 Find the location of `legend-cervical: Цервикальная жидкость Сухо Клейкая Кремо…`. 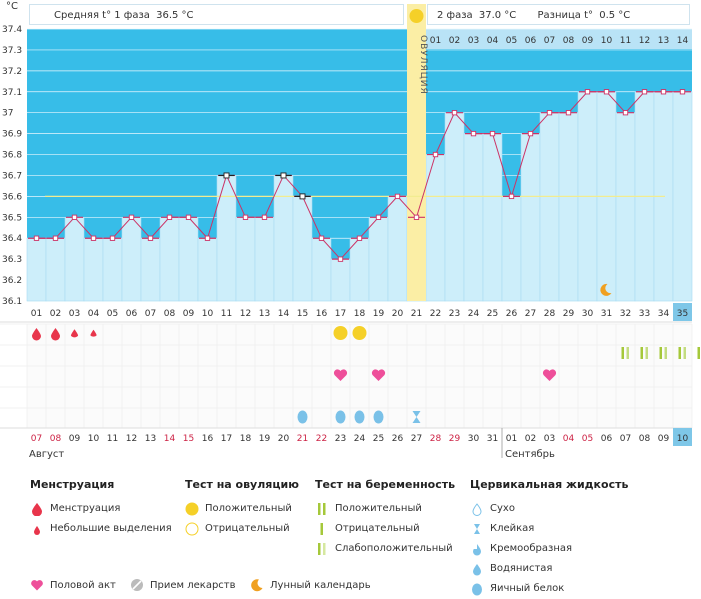

legend-cervical: Цервикальная жидкость Сухо Клейкая Кремо… is located at coordinates (549, 538).